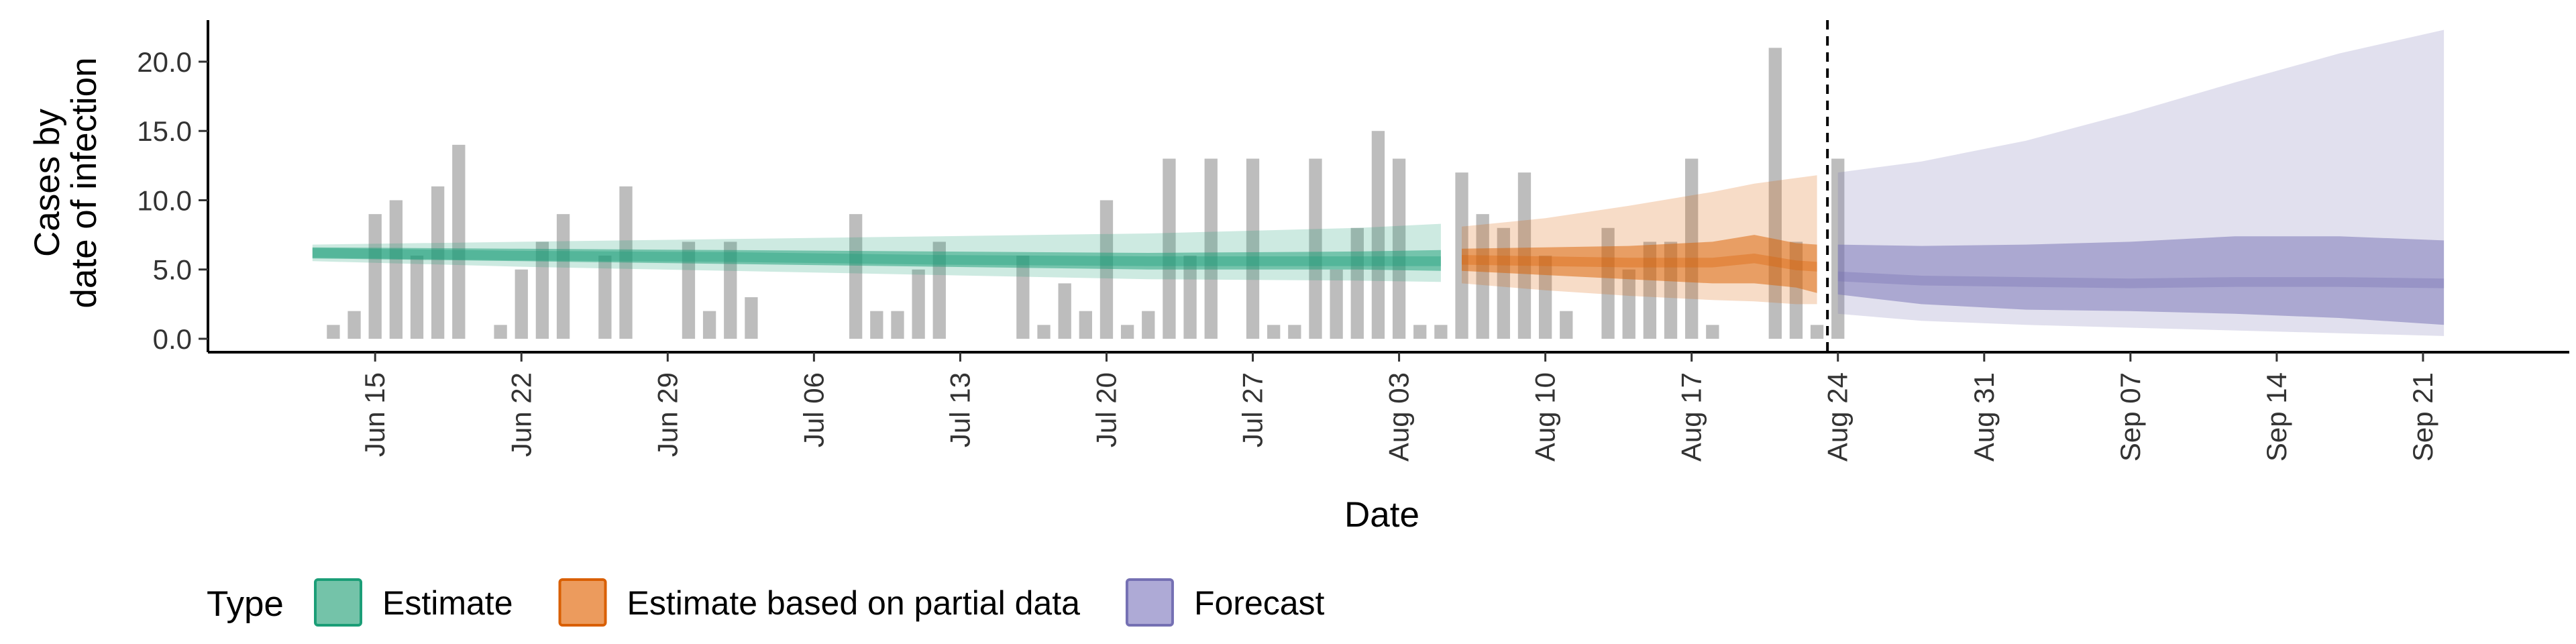 This screenshot has width=2576, height=644. What do you see at coordinates (245, 604) in the screenshot?
I see `legend-title: Type` at bounding box center [245, 604].